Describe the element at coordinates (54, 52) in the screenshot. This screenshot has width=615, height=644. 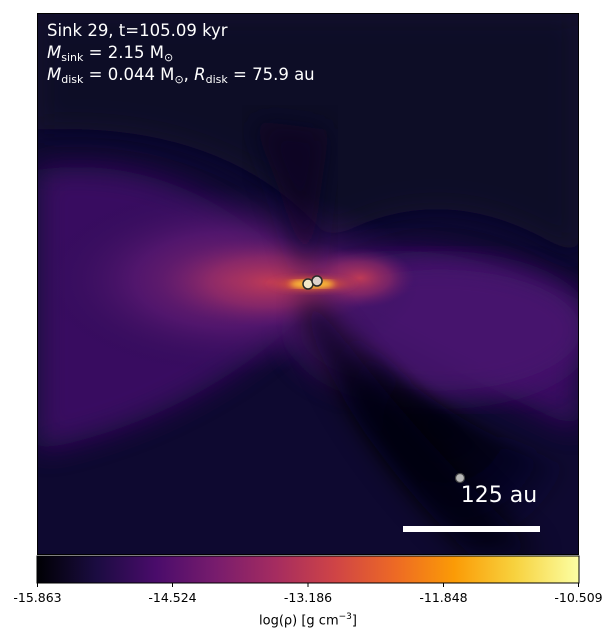
I see `sink-mass-symbol: M` at that location.